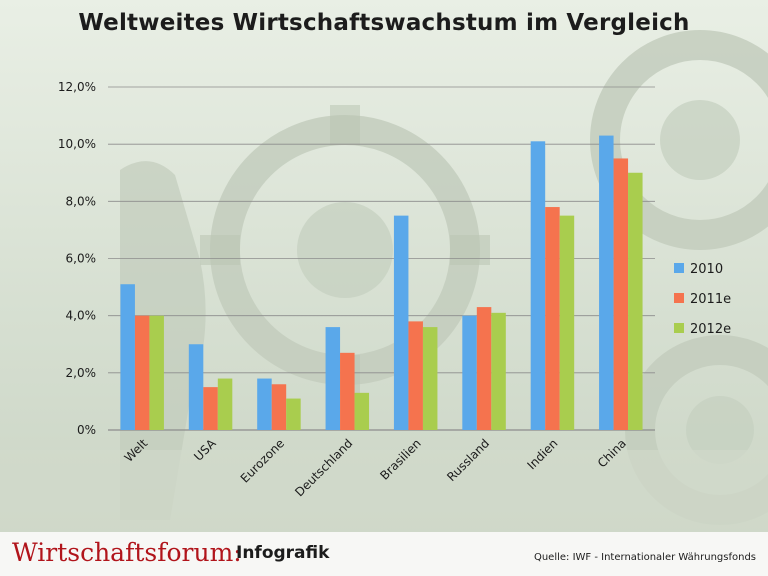 Image resolution: width=768 pixels, height=576 pixels. Describe the element at coordinates (77, 87) in the screenshot. I see `y-tick-label: 12,0%` at that location.